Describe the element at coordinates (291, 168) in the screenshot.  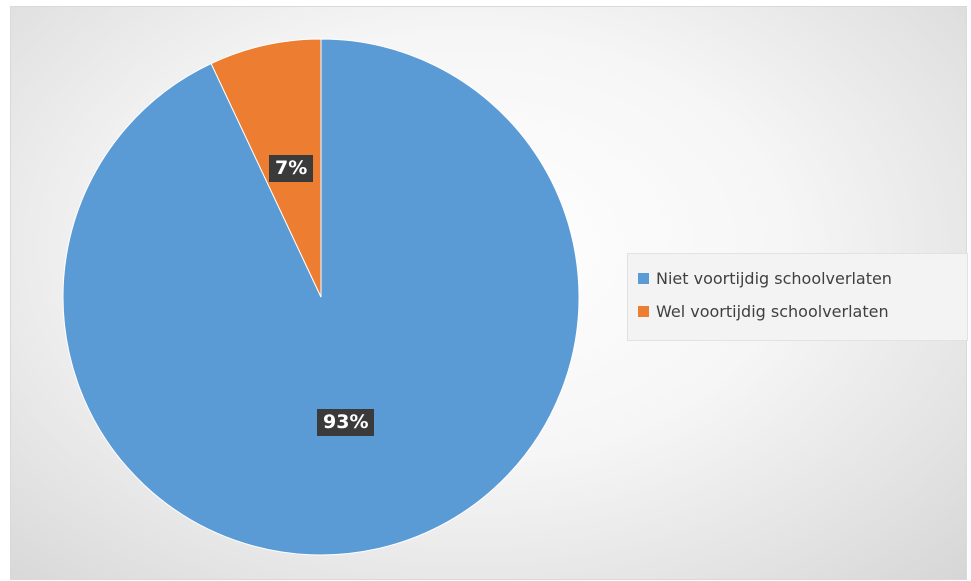
I see `data-label-wel: 7%` at that location.